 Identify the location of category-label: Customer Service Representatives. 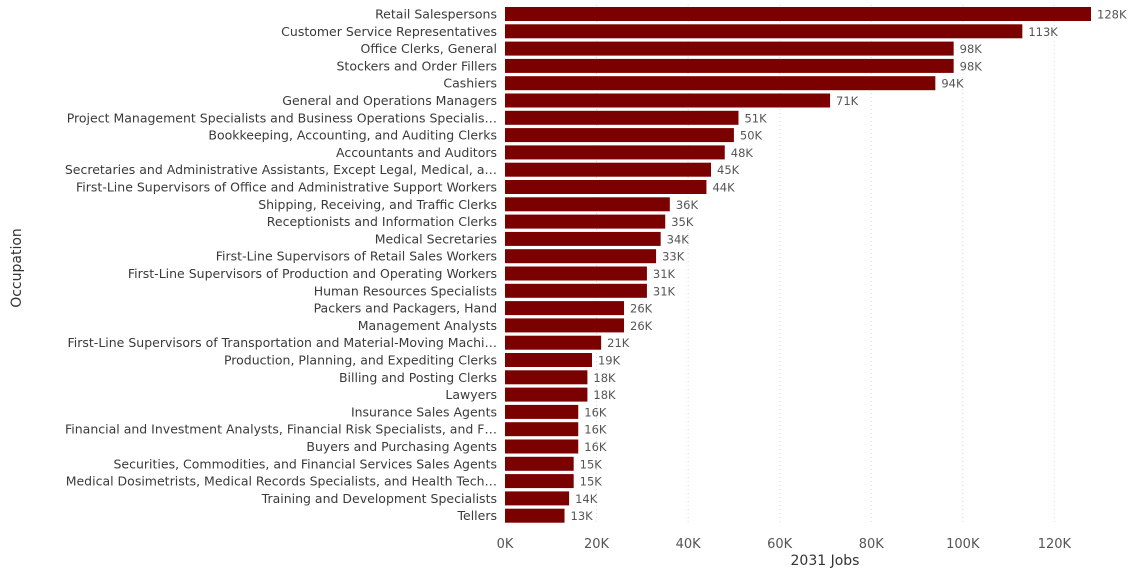
(389, 31).